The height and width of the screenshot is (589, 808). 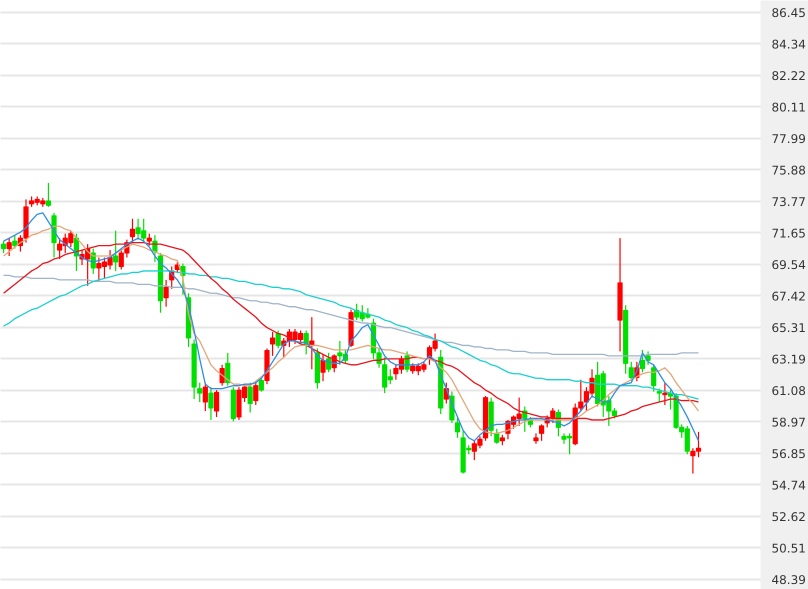 What do you see at coordinates (789, 296) in the screenshot?
I see `y-tick-label: 67.42` at bounding box center [789, 296].